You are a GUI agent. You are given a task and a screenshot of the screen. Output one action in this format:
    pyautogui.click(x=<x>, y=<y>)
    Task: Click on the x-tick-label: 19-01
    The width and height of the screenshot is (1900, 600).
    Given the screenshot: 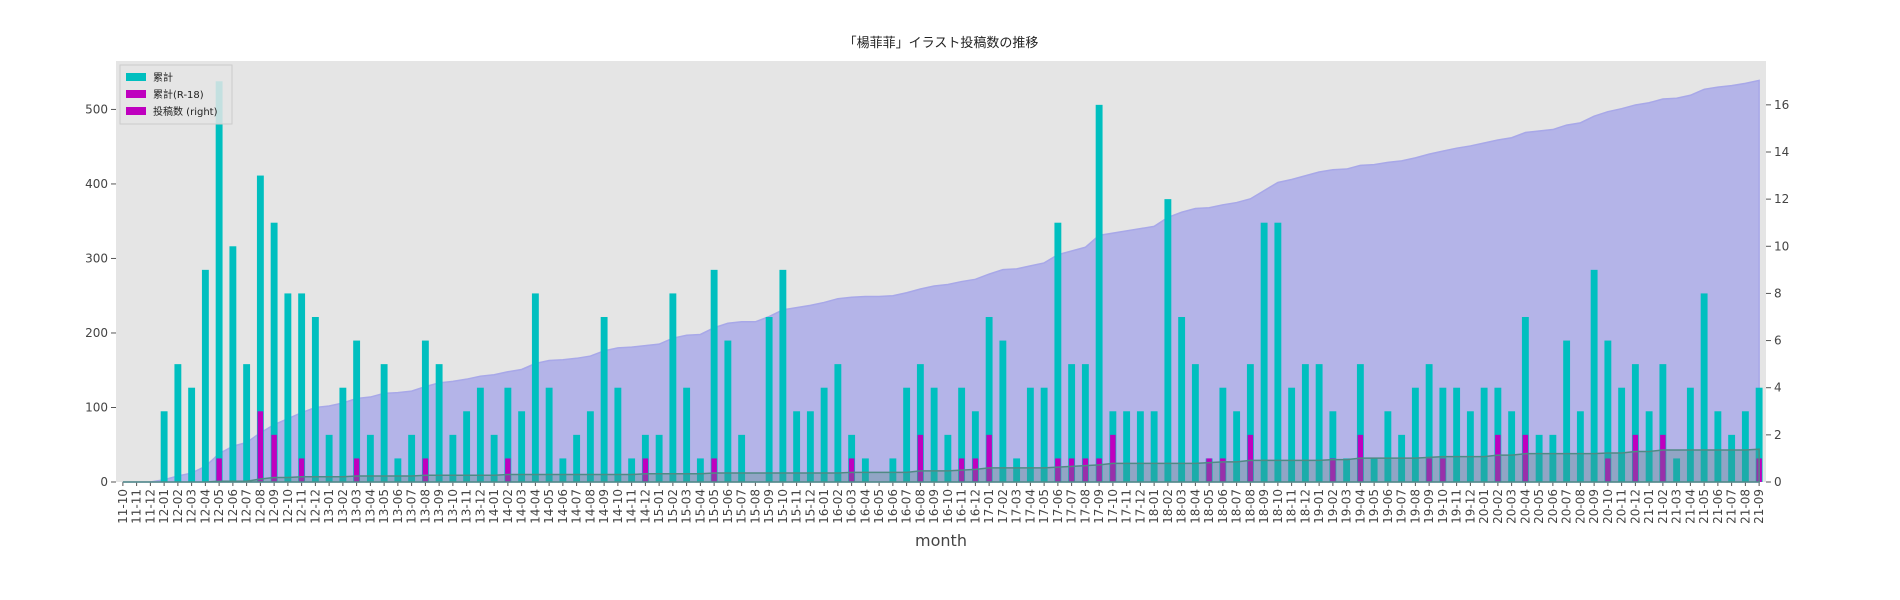 What is the action you would take?
    pyautogui.click(x=1319, y=506)
    